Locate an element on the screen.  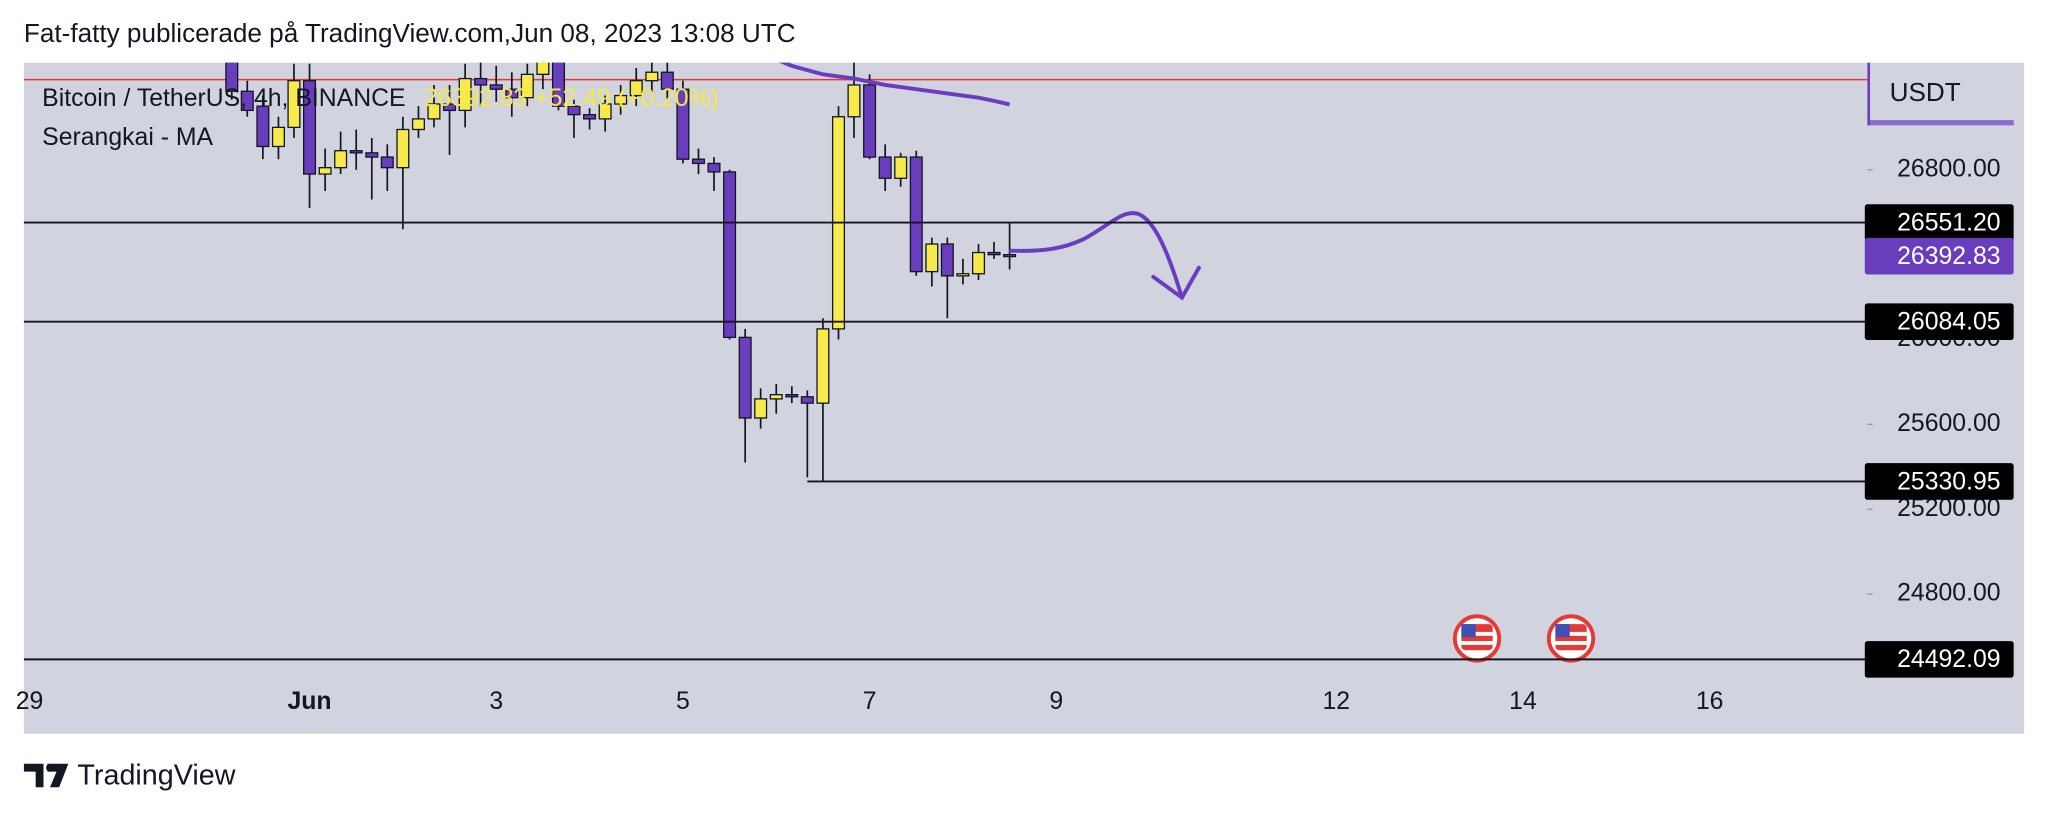
currency-label: USDT is located at coordinates (1925, 92).